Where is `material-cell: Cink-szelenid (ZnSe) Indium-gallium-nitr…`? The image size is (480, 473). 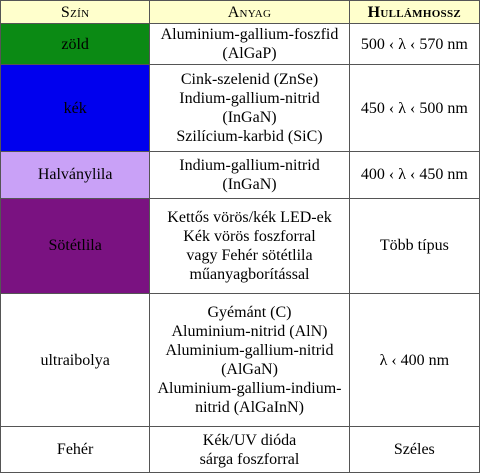 material-cell: Cink-szelenid (ZnSe) Indium-gallium-nitr… is located at coordinates (249, 108).